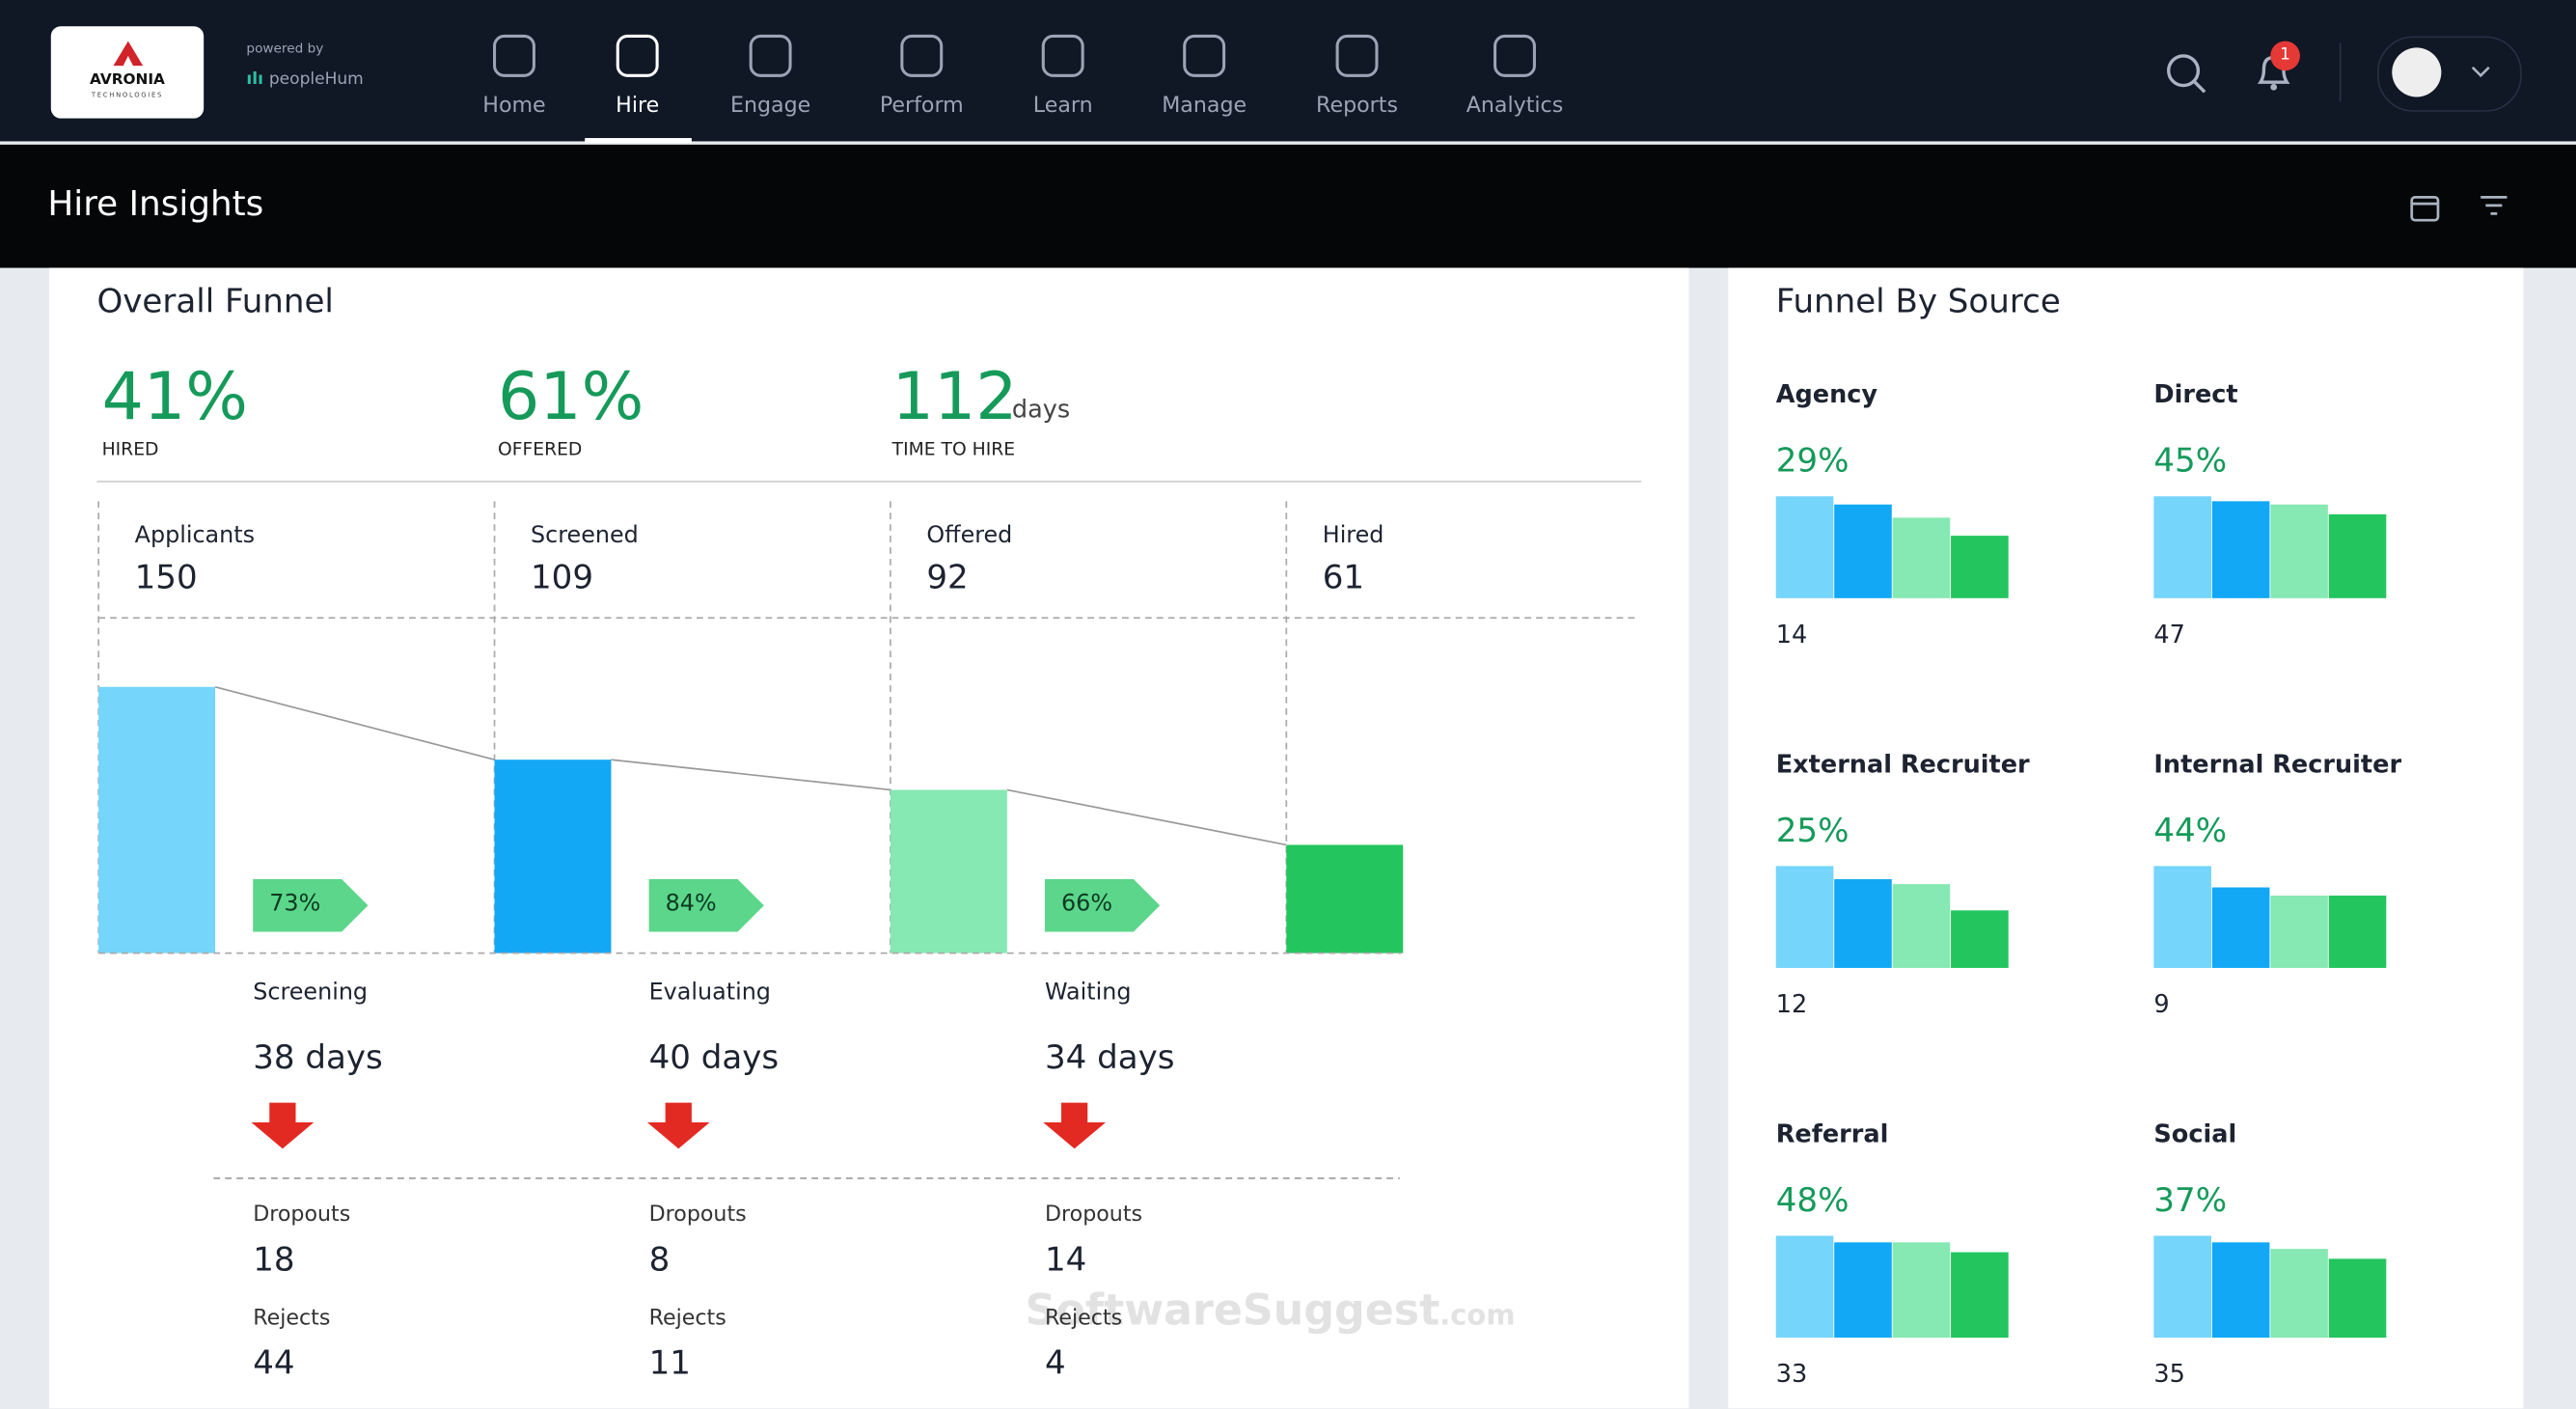 Image resolution: width=2576 pixels, height=1409 pixels. I want to click on profile-menu, so click(2449, 74).